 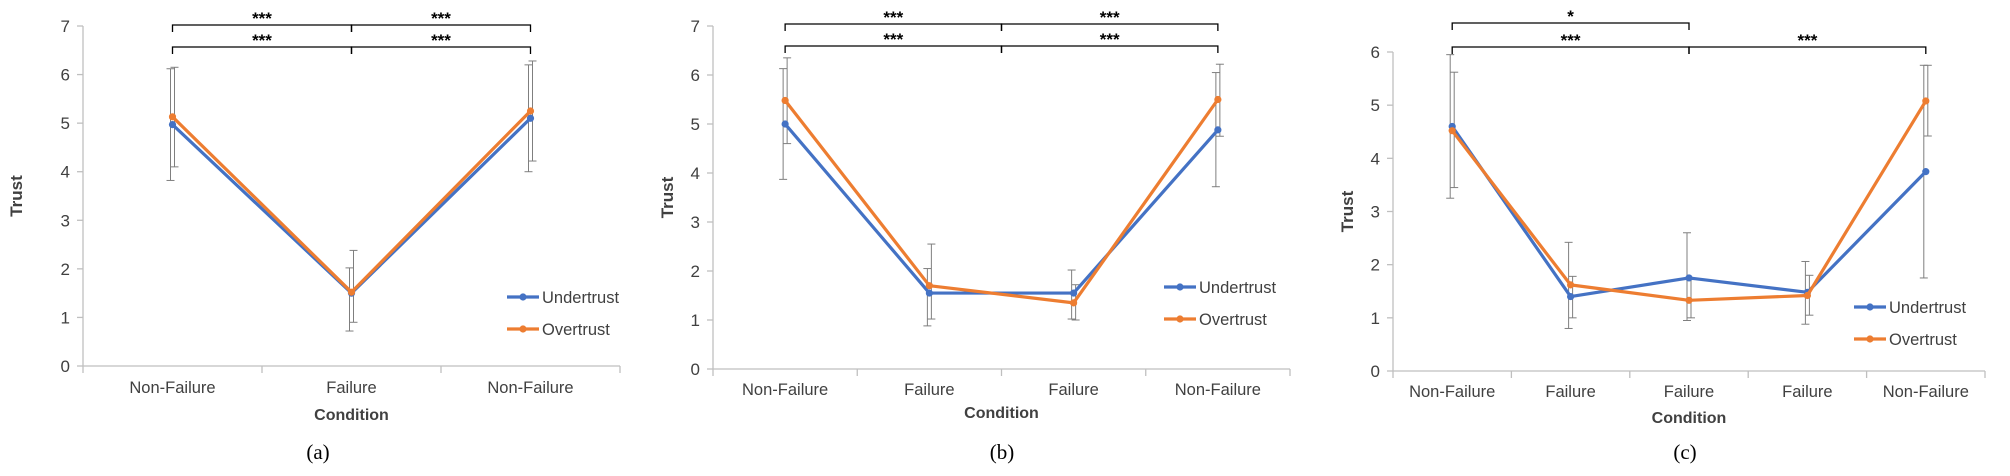 I want to click on panel-caption: (c), so click(x=1684, y=452).